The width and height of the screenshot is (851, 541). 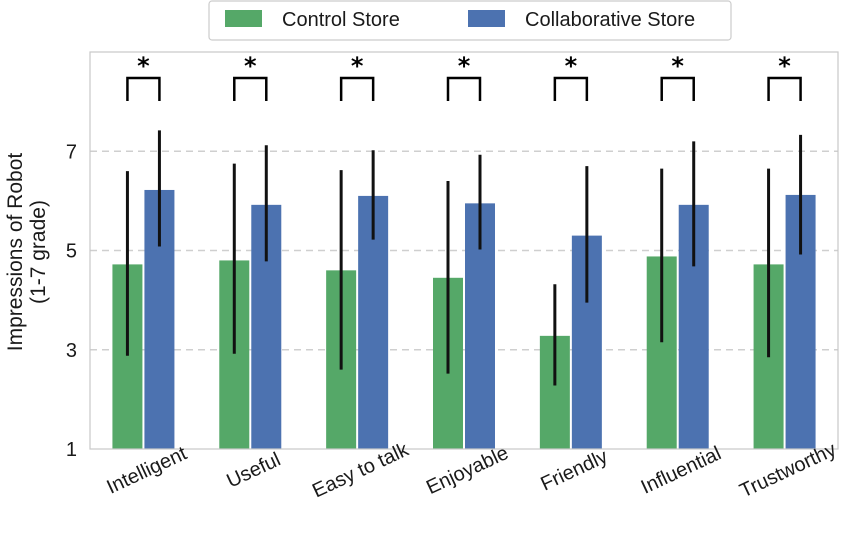 What do you see at coordinates (71, 301) in the screenshot?
I see `y-tick-labels: 1 3 5 7` at bounding box center [71, 301].